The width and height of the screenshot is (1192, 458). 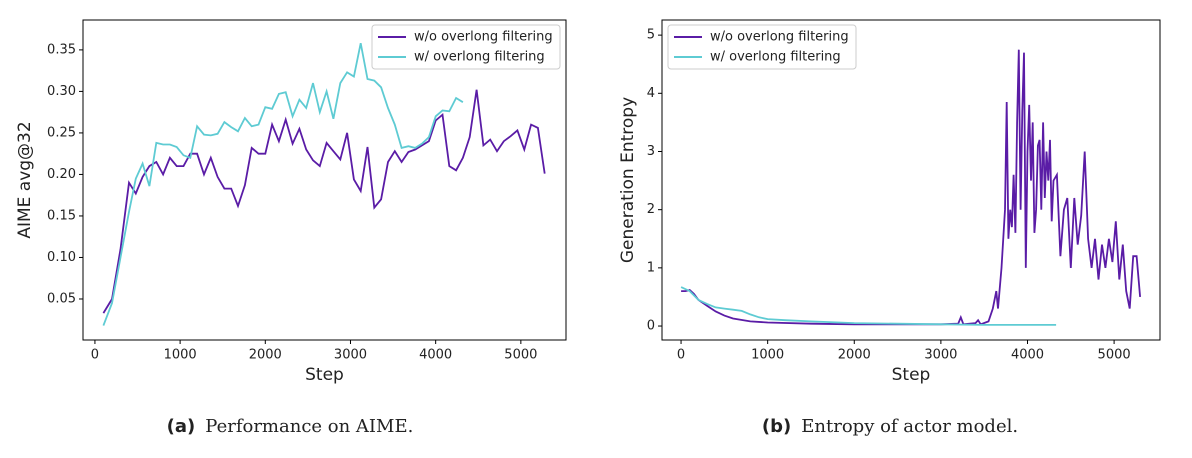 I want to click on caption-label: (b), so click(x=776, y=426).